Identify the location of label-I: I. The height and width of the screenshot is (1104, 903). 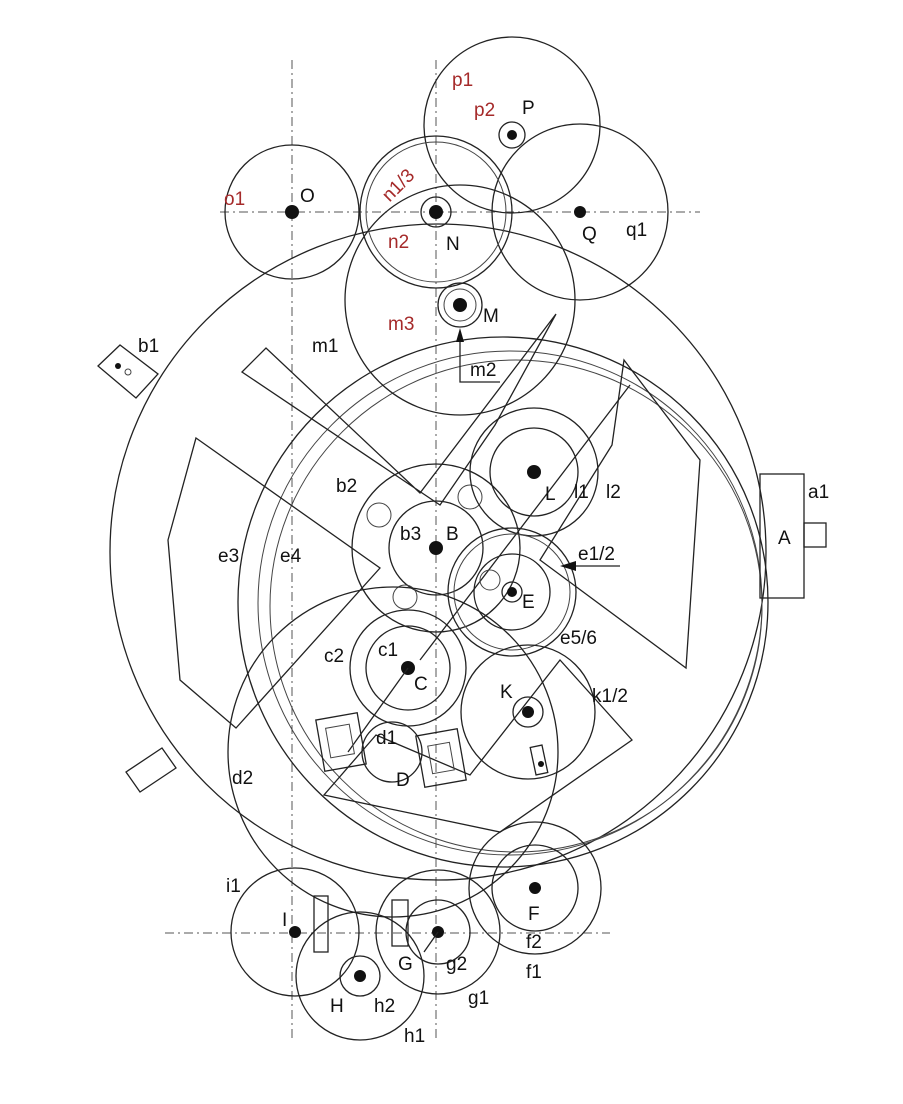
(284, 920).